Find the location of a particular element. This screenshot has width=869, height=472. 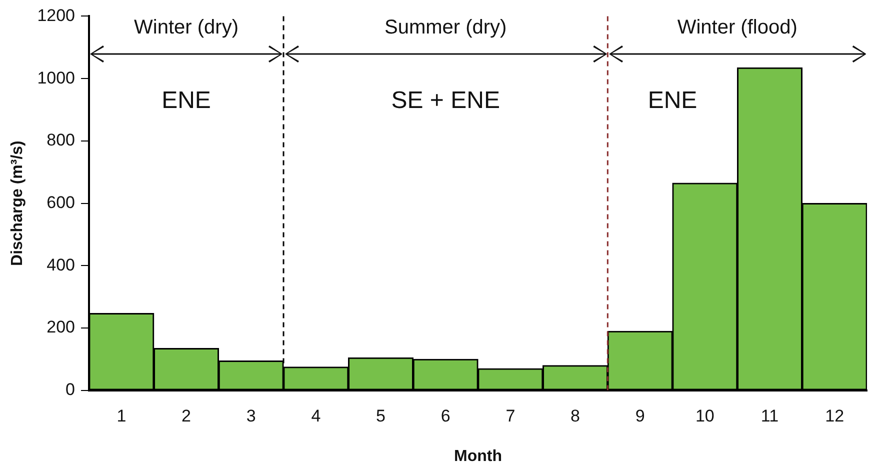

y-tick-label: 0 is located at coordinates (71, 390).